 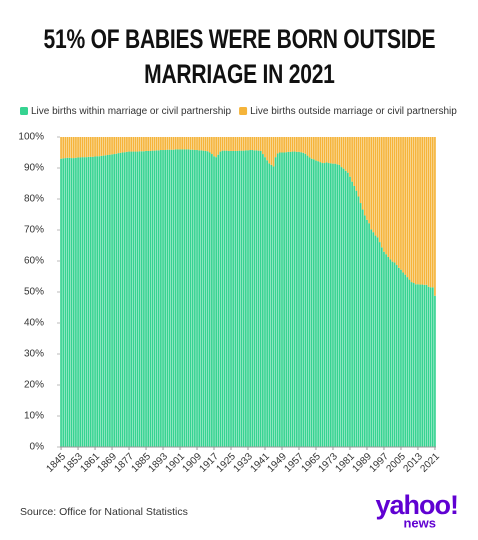 I want to click on legend-swatch, so click(x=24, y=111).